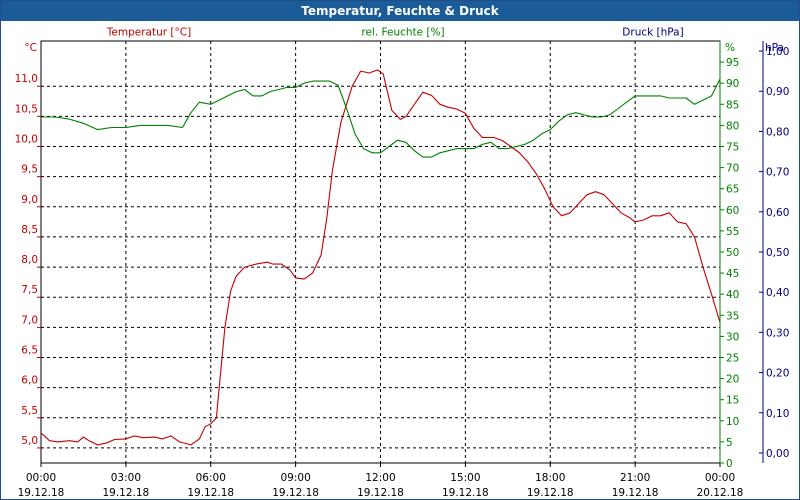 The height and width of the screenshot is (500, 800). What do you see at coordinates (732, 148) in the screenshot?
I see `humidity-tick-label: 75` at bounding box center [732, 148].